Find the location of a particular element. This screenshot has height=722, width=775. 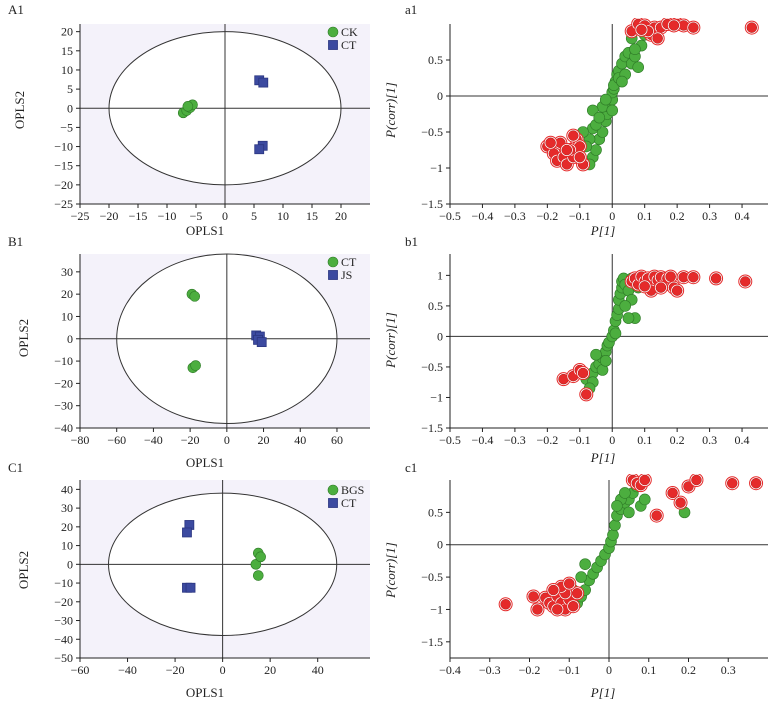

y-tick-label: −15 is located at coordinates (63, 166).